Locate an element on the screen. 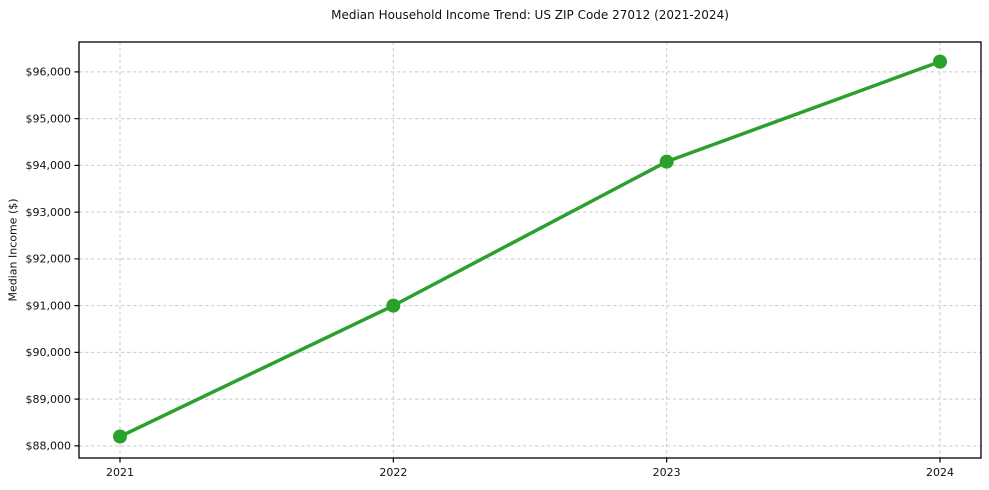 The image size is (989, 490). y-tick-label: $93,000 is located at coordinates (49, 212).